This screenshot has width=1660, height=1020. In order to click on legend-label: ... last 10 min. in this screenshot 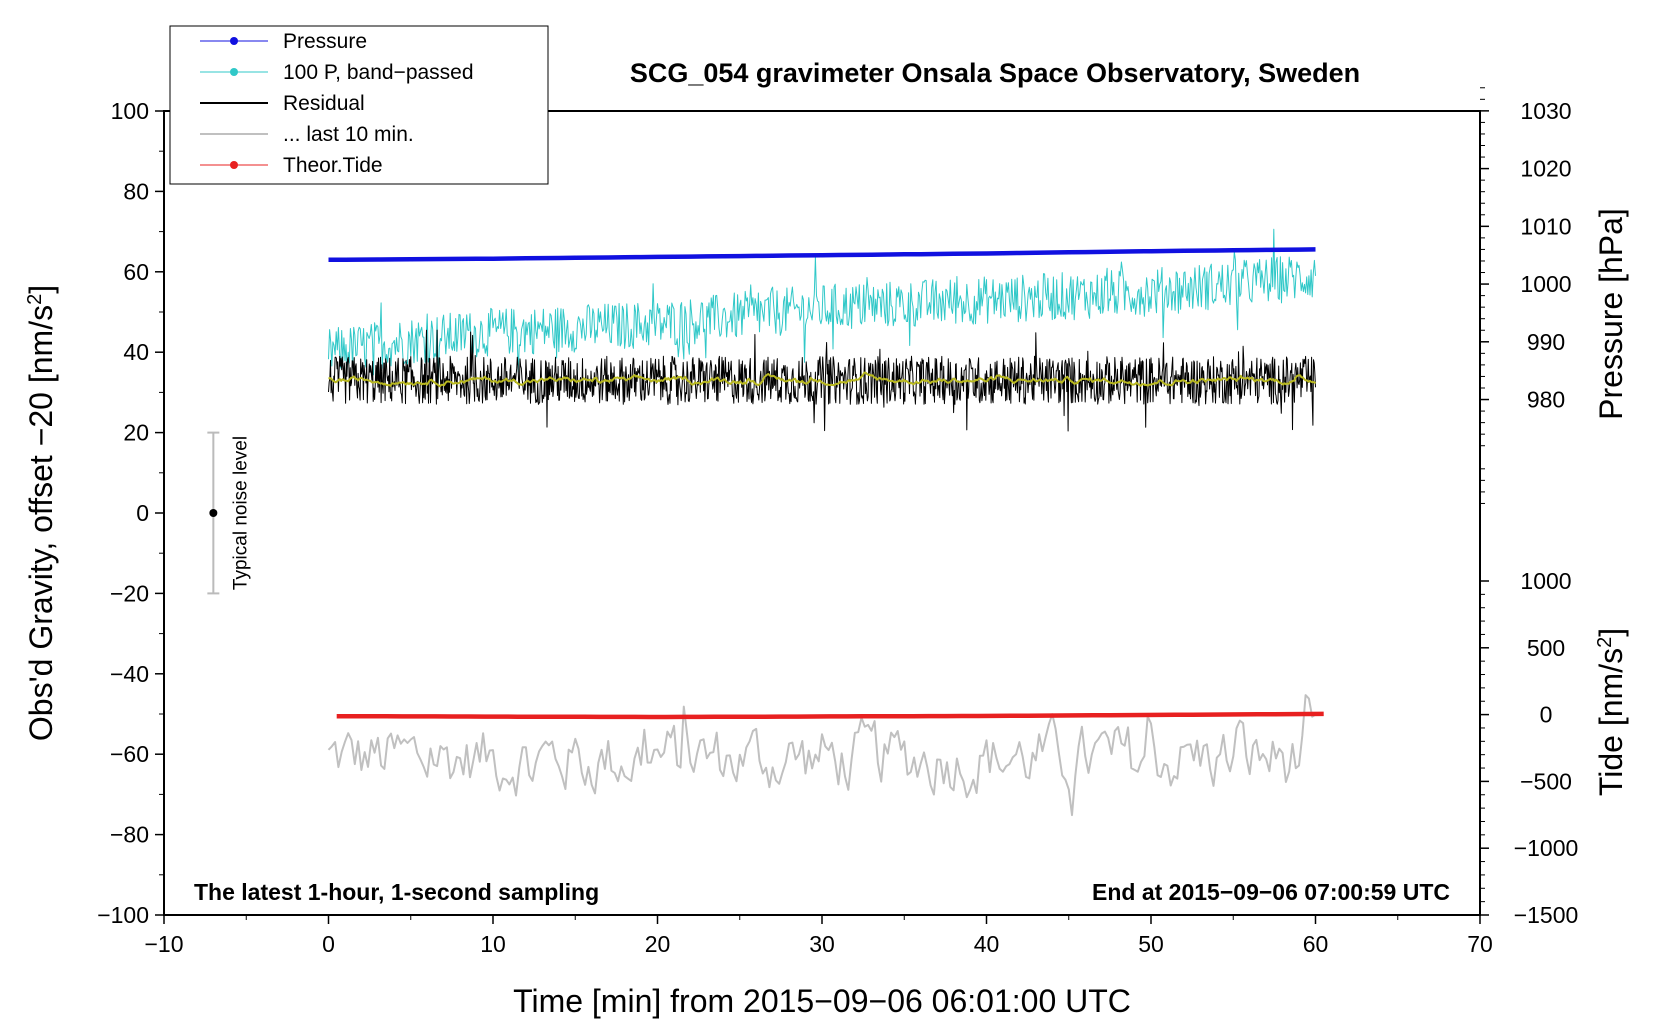, I will do `click(348, 134)`.